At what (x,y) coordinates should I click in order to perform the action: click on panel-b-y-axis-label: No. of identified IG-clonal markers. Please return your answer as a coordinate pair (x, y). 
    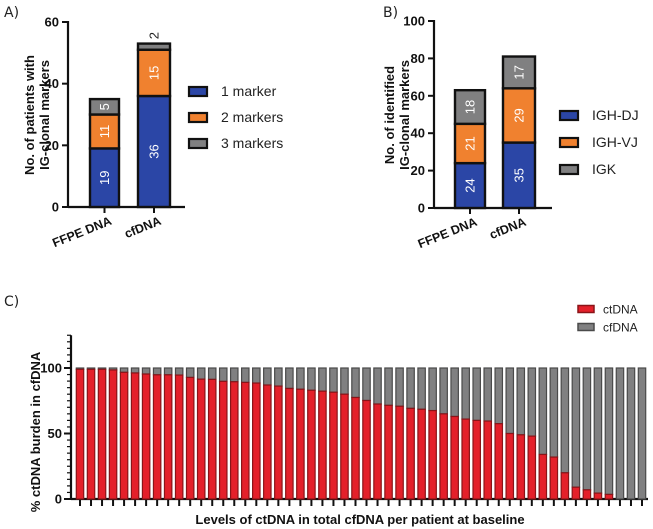
    Looking at the image, I should click on (397, 115).